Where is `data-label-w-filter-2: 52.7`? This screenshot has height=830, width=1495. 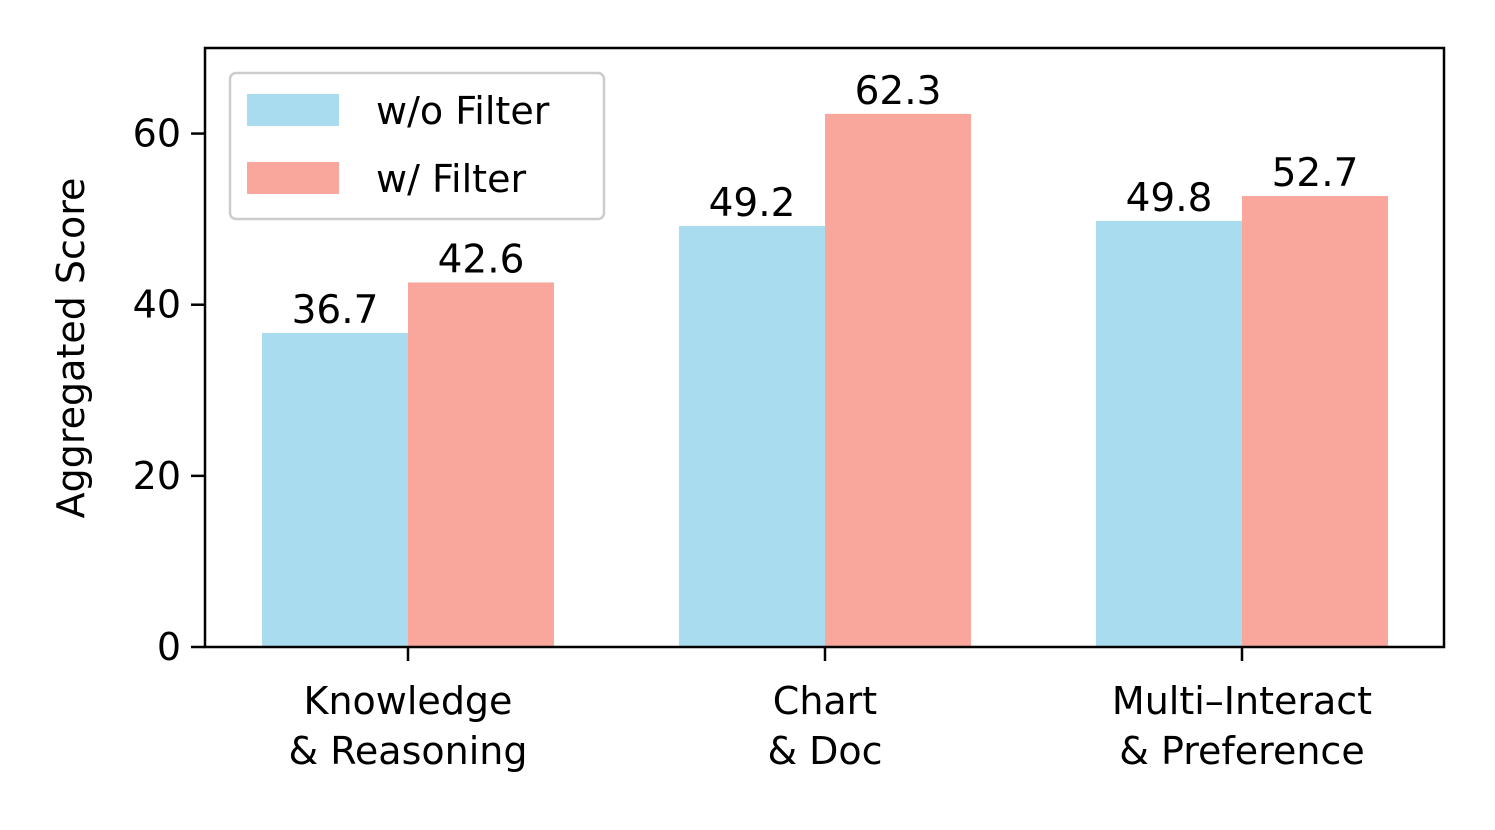 data-label-w-filter-2: 52.7 is located at coordinates (1315, 173).